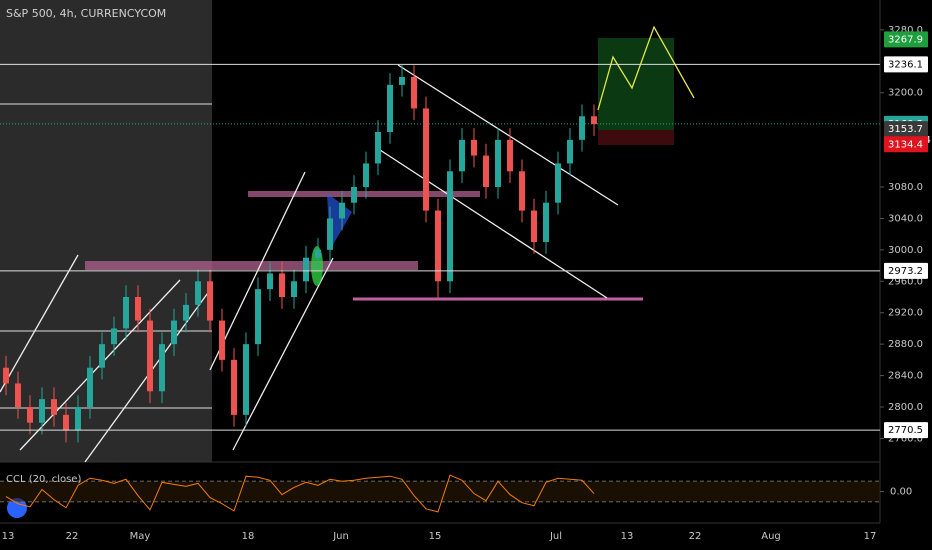 This screenshot has width=932, height=550. Describe the element at coordinates (251, 265) in the screenshot. I see `support-zone` at that location.